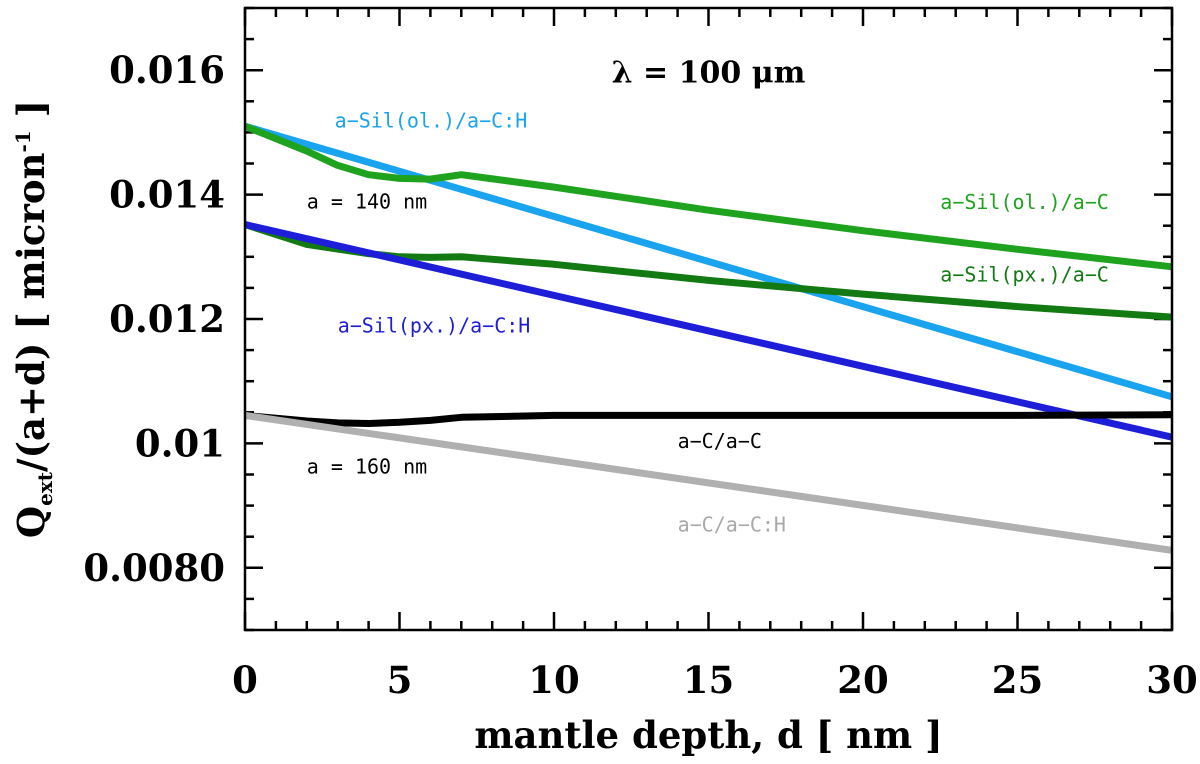  What do you see at coordinates (863, 680) in the screenshot?
I see `x-tick-label: 20` at bounding box center [863, 680].